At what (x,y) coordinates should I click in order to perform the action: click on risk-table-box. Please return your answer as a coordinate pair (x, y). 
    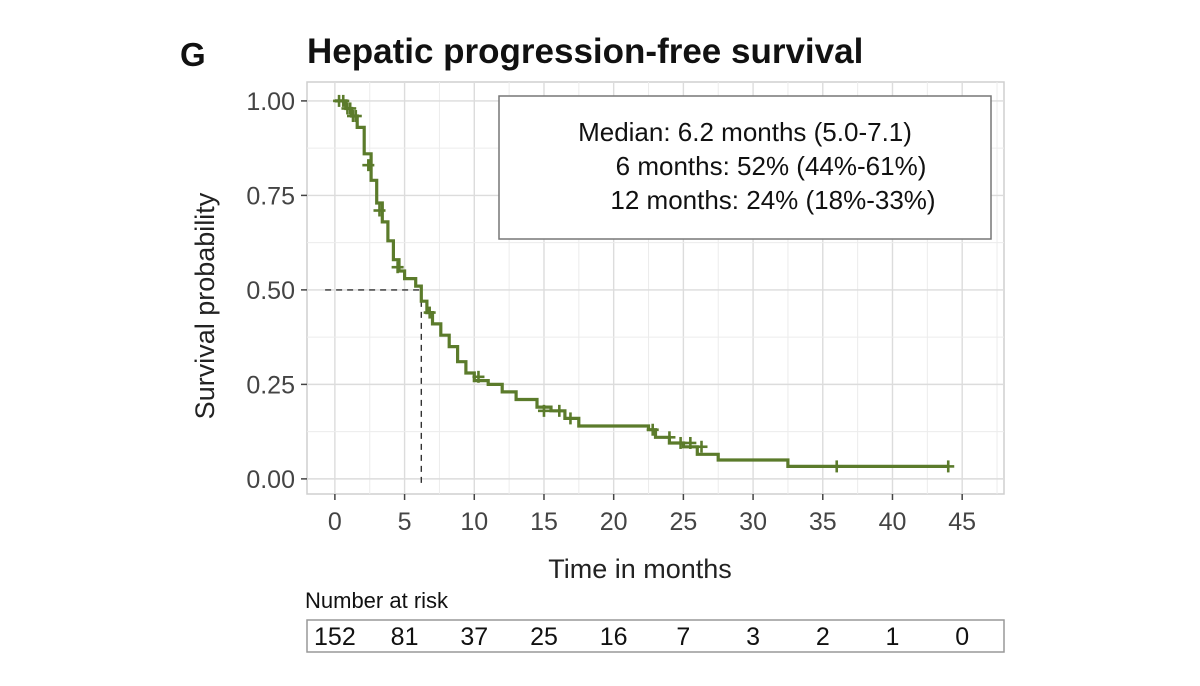
    Looking at the image, I should click on (655, 636).